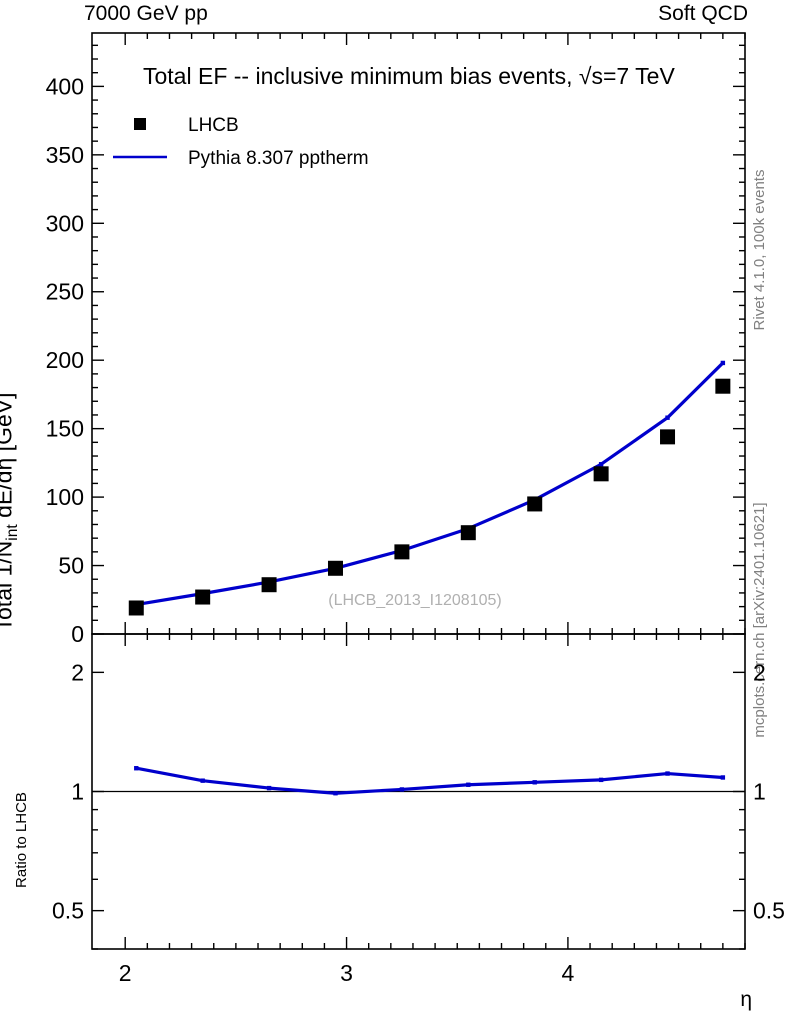 The image size is (786, 1024). What do you see at coordinates (68, 911) in the screenshot?
I see `ratio-y-axis-tick-label: 0.5` at bounding box center [68, 911].